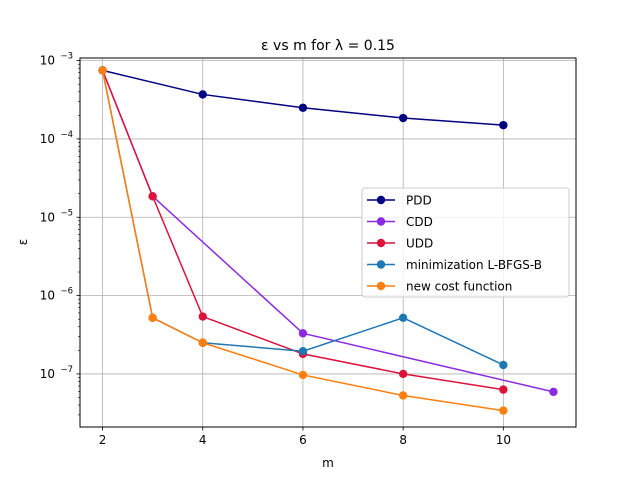 The height and width of the screenshot is (480, 640). Describe the element at coordinates (328, 46) in the screenshot. I see `chart-title: ε vs m for λ = 0.15` at that location.